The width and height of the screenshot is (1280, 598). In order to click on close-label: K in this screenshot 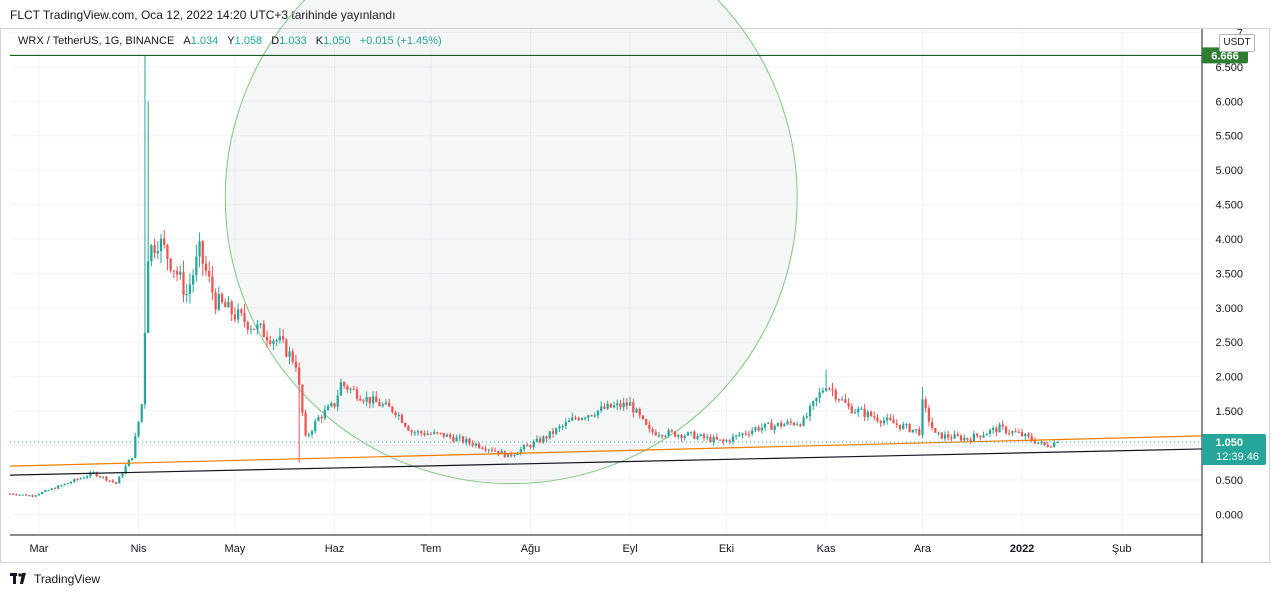, I will do `click(319, 41)`.